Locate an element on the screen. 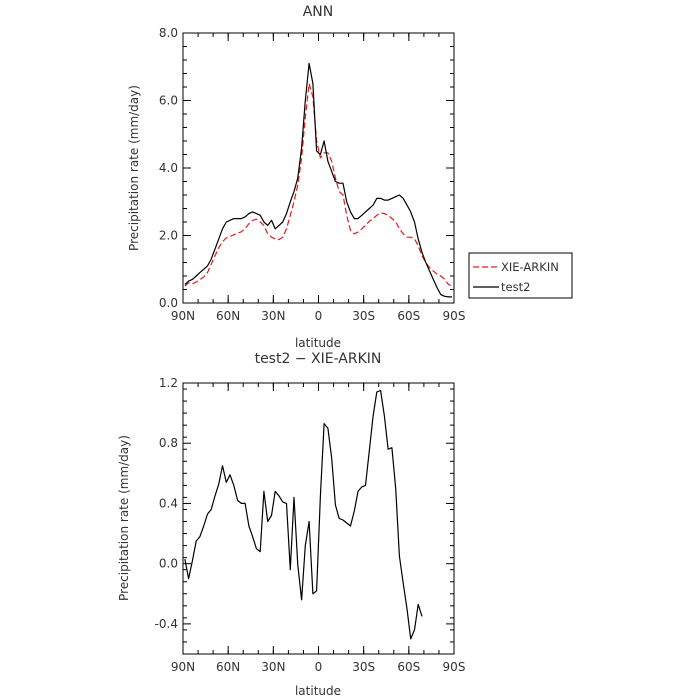 The image size is (700, 700). bottom-chart-title: test2 − XIE-ARKIN is located at coordinates (318, 359).